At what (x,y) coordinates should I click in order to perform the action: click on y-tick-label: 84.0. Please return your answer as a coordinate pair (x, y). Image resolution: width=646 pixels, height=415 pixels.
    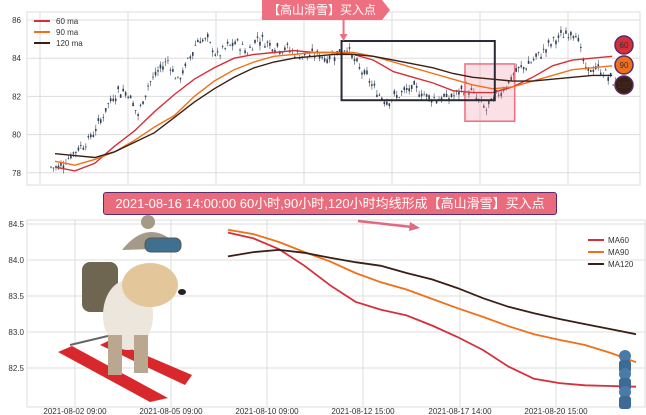
    Looking at the image, I should click on (16, 260).